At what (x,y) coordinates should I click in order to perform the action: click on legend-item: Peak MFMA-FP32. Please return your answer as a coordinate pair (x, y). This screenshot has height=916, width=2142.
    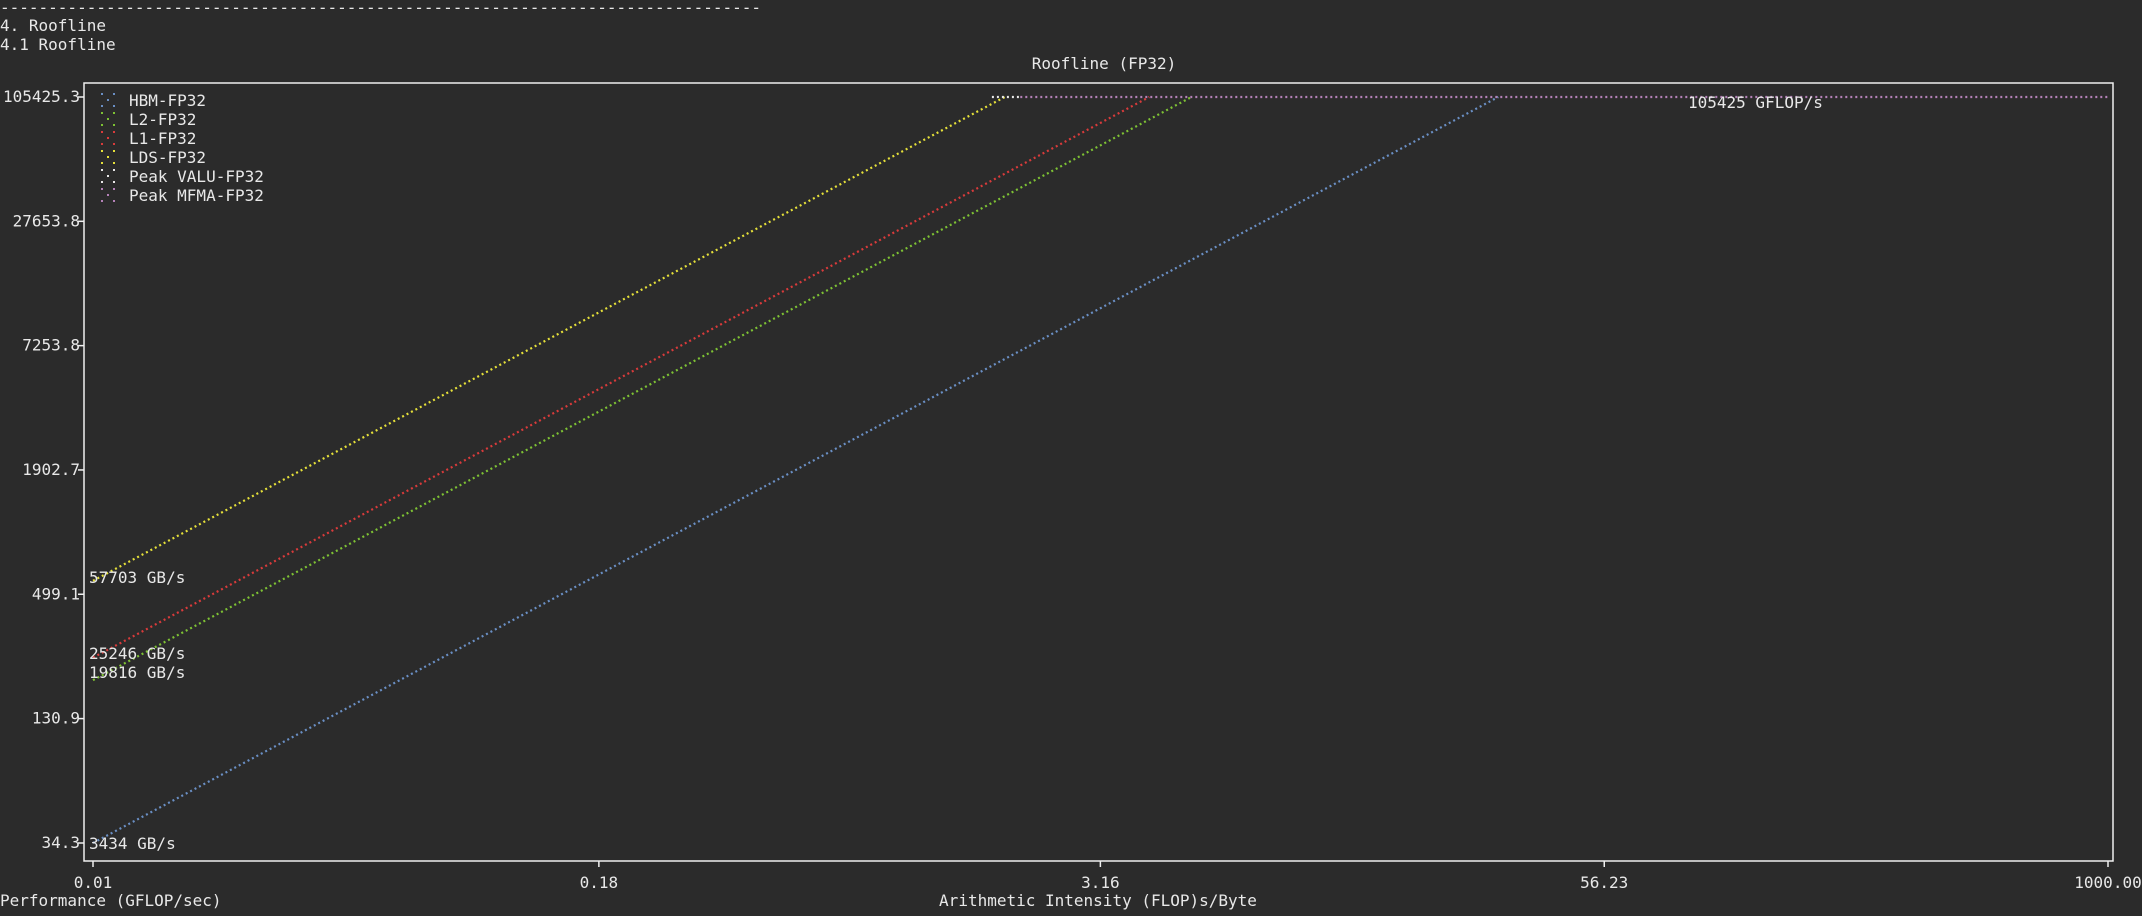
    Looking at the image, I should click on (182, 195).